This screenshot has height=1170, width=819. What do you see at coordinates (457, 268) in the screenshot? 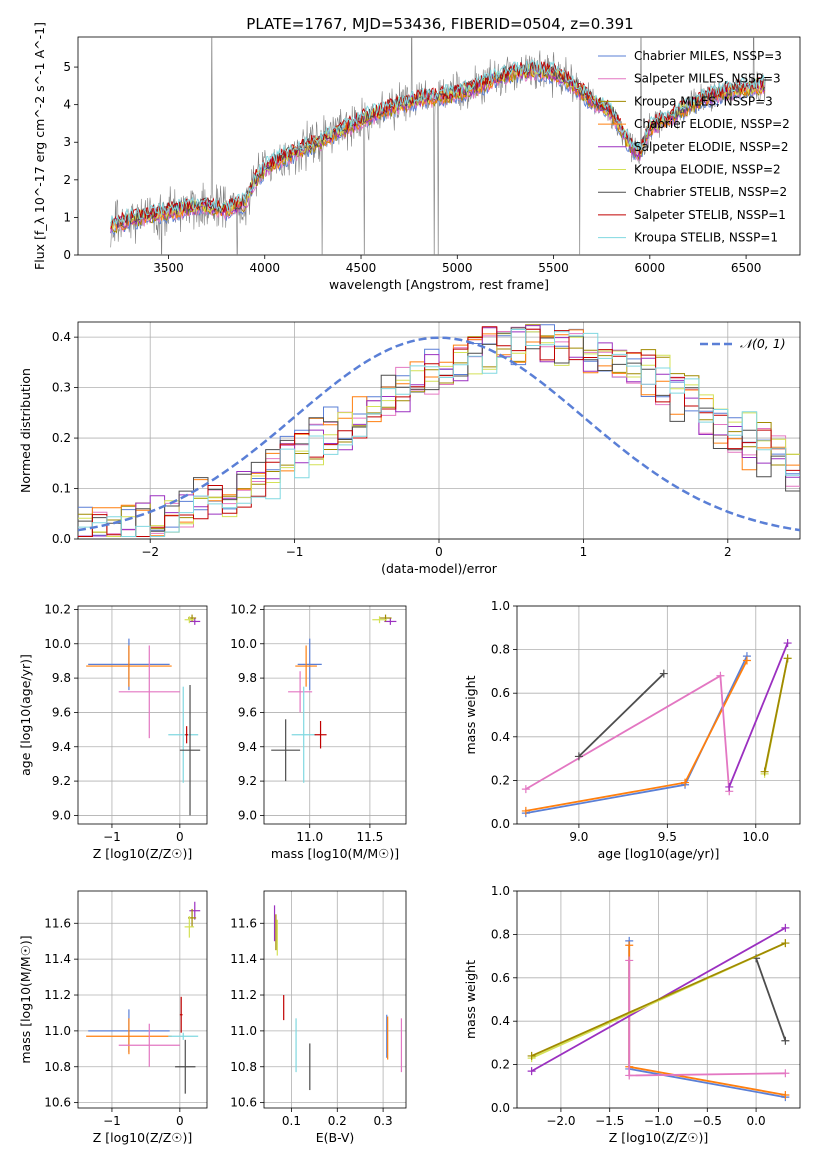
I see `x-tick-label: 5000` at bounding box center [457, 268].